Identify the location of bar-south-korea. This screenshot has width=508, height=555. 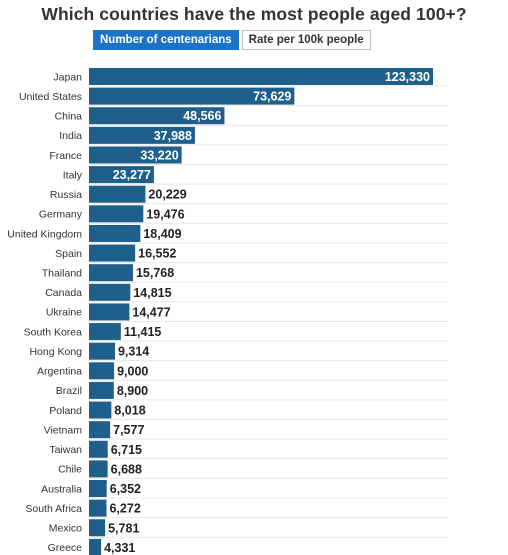
(105, 332).